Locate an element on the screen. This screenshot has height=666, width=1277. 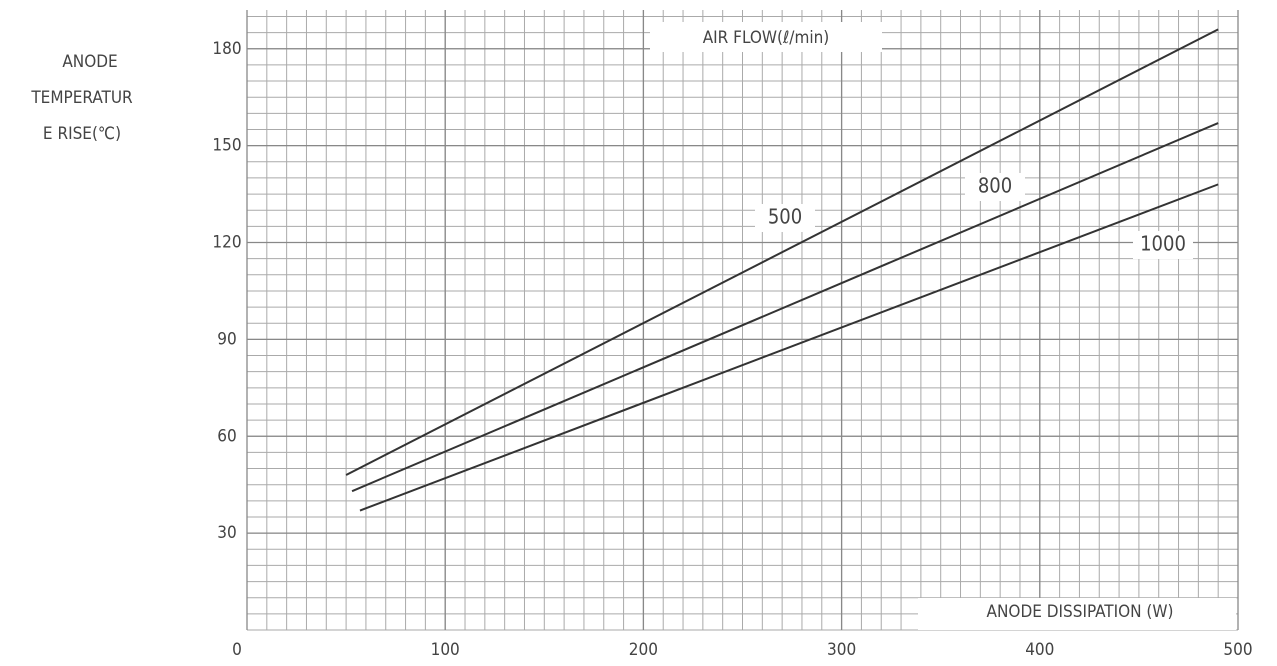
x-tick-label: 100 is located at coordinates (445, 650).